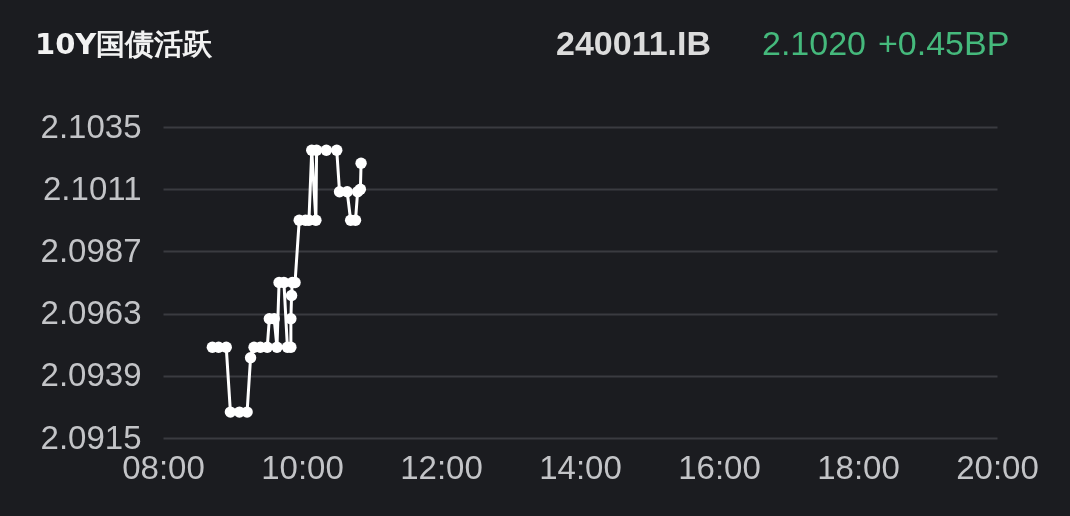  Describe the element at coordinates (91, 313) in the screenshot. I see `y-tick-label: 2.0963` at that location.